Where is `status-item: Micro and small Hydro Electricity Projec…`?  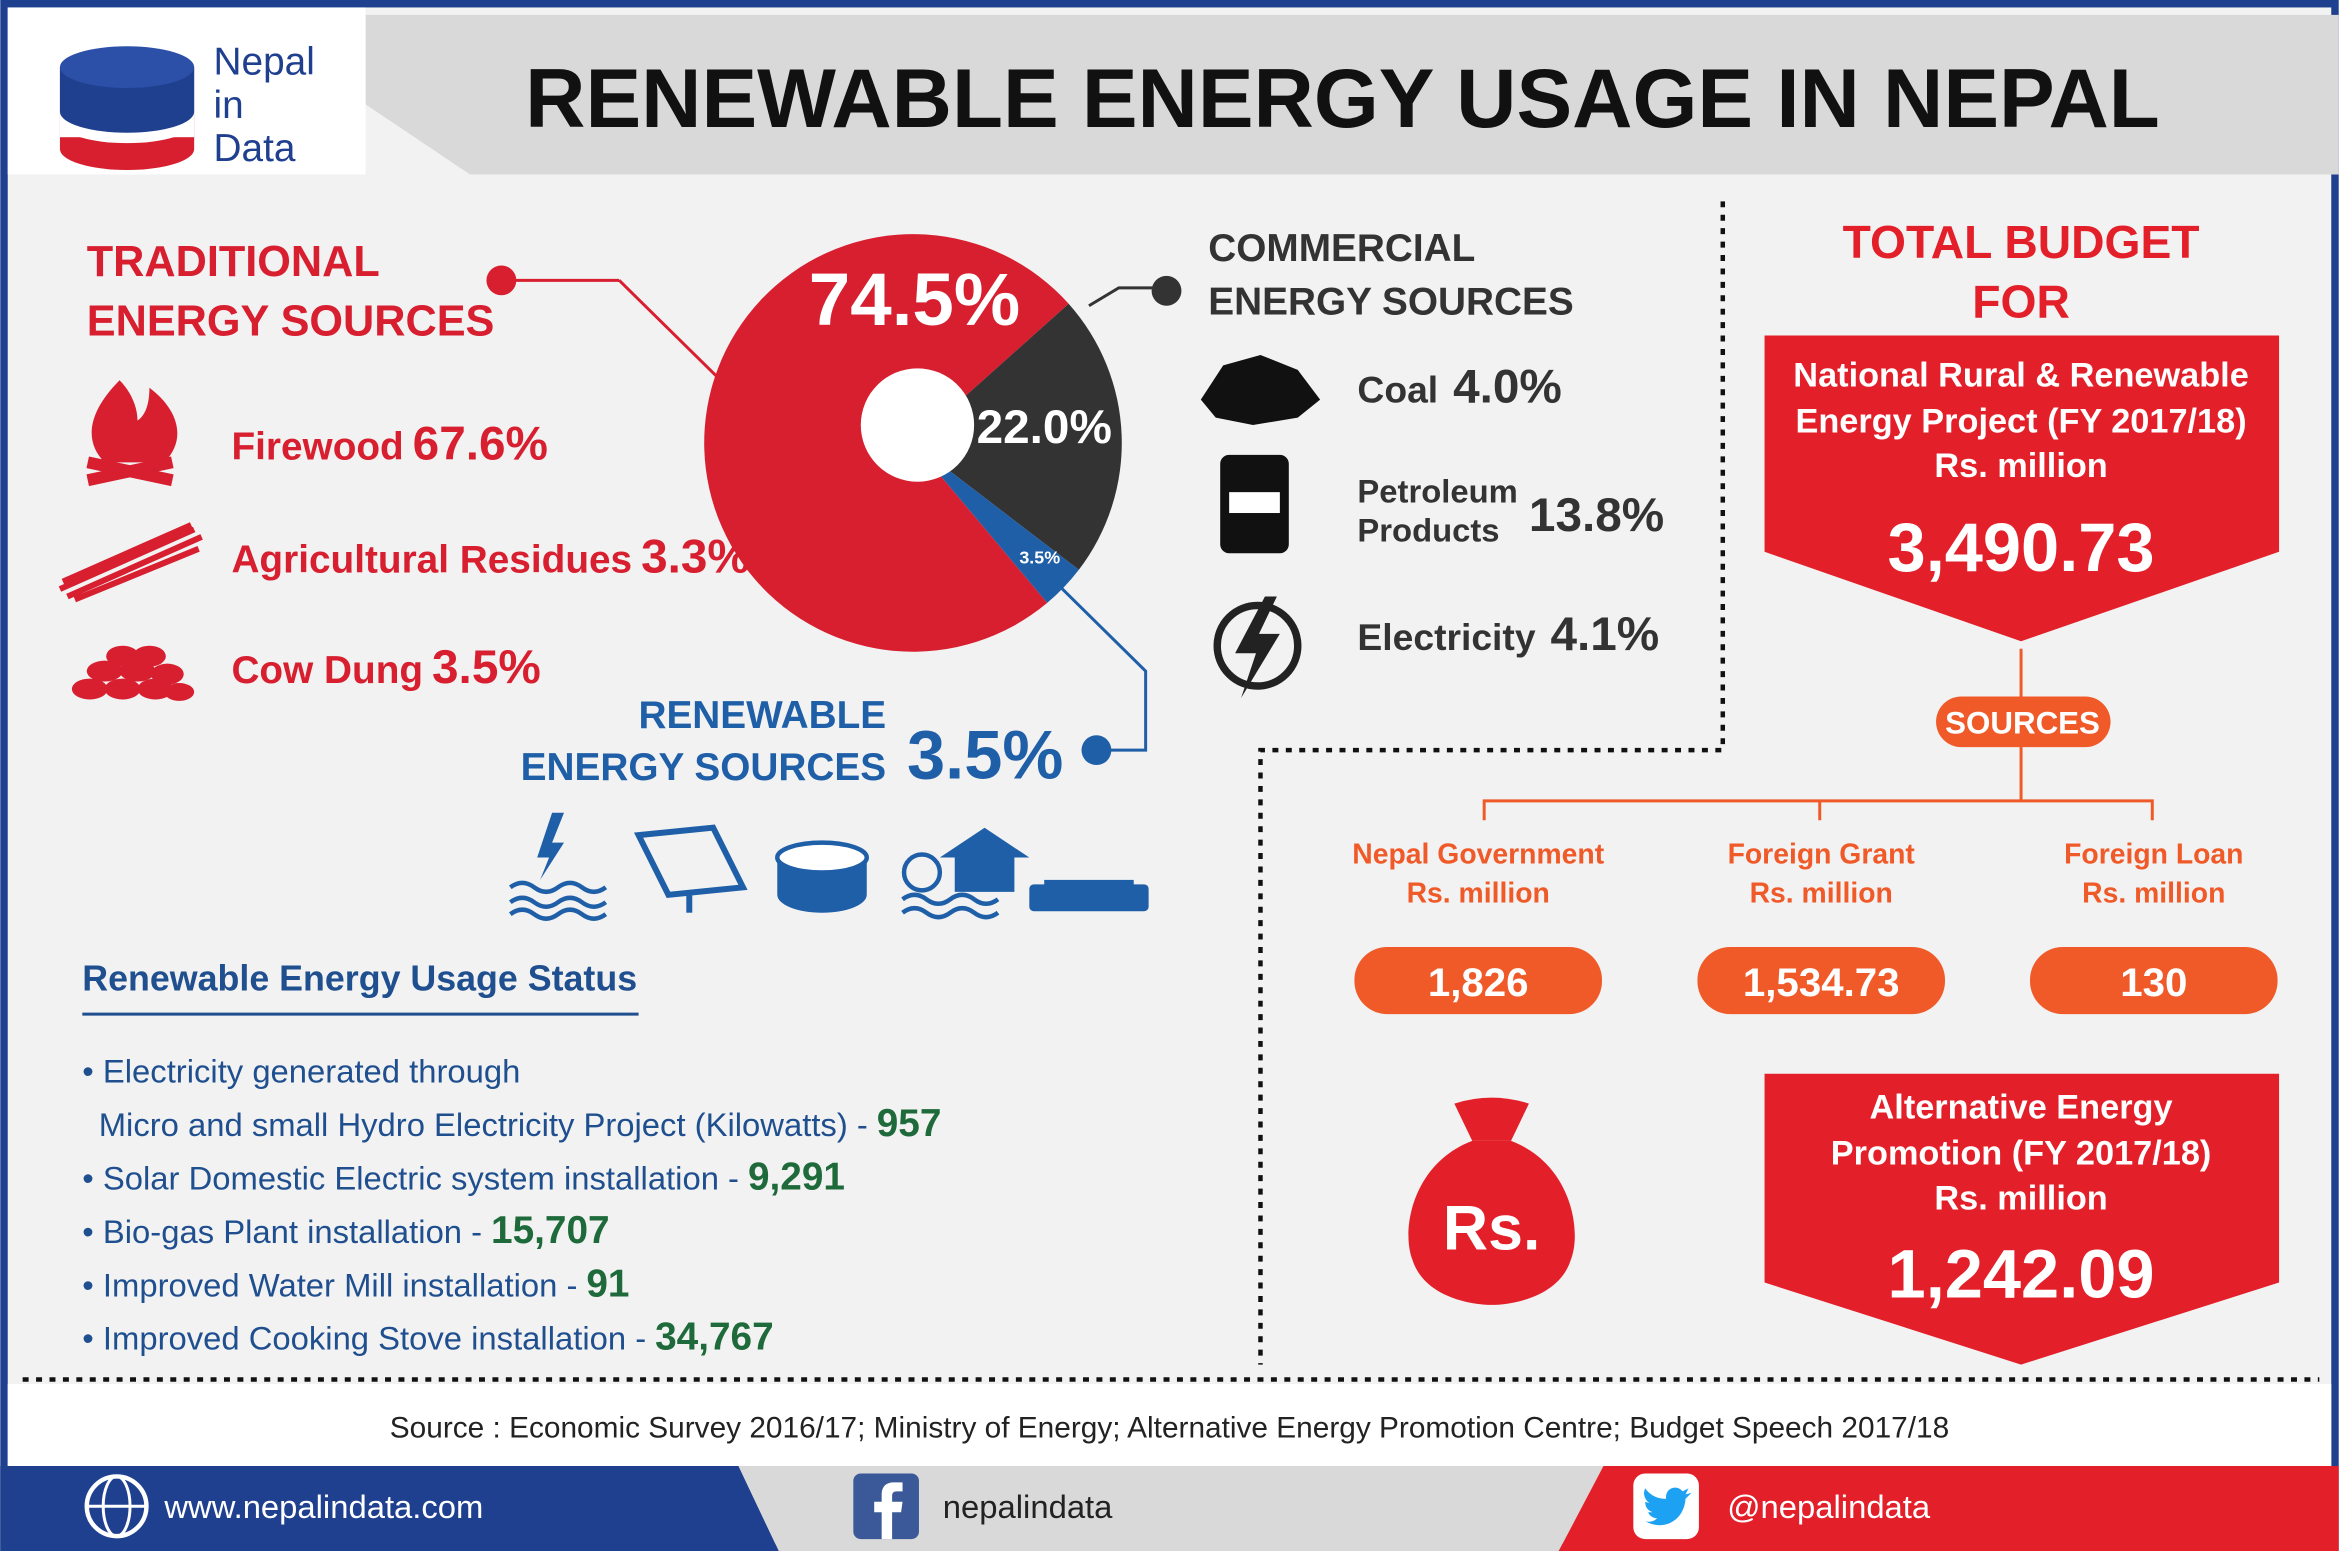
status-item: Micro and small Hydro Electricity Projec… is located at coordinates (520, 1123).